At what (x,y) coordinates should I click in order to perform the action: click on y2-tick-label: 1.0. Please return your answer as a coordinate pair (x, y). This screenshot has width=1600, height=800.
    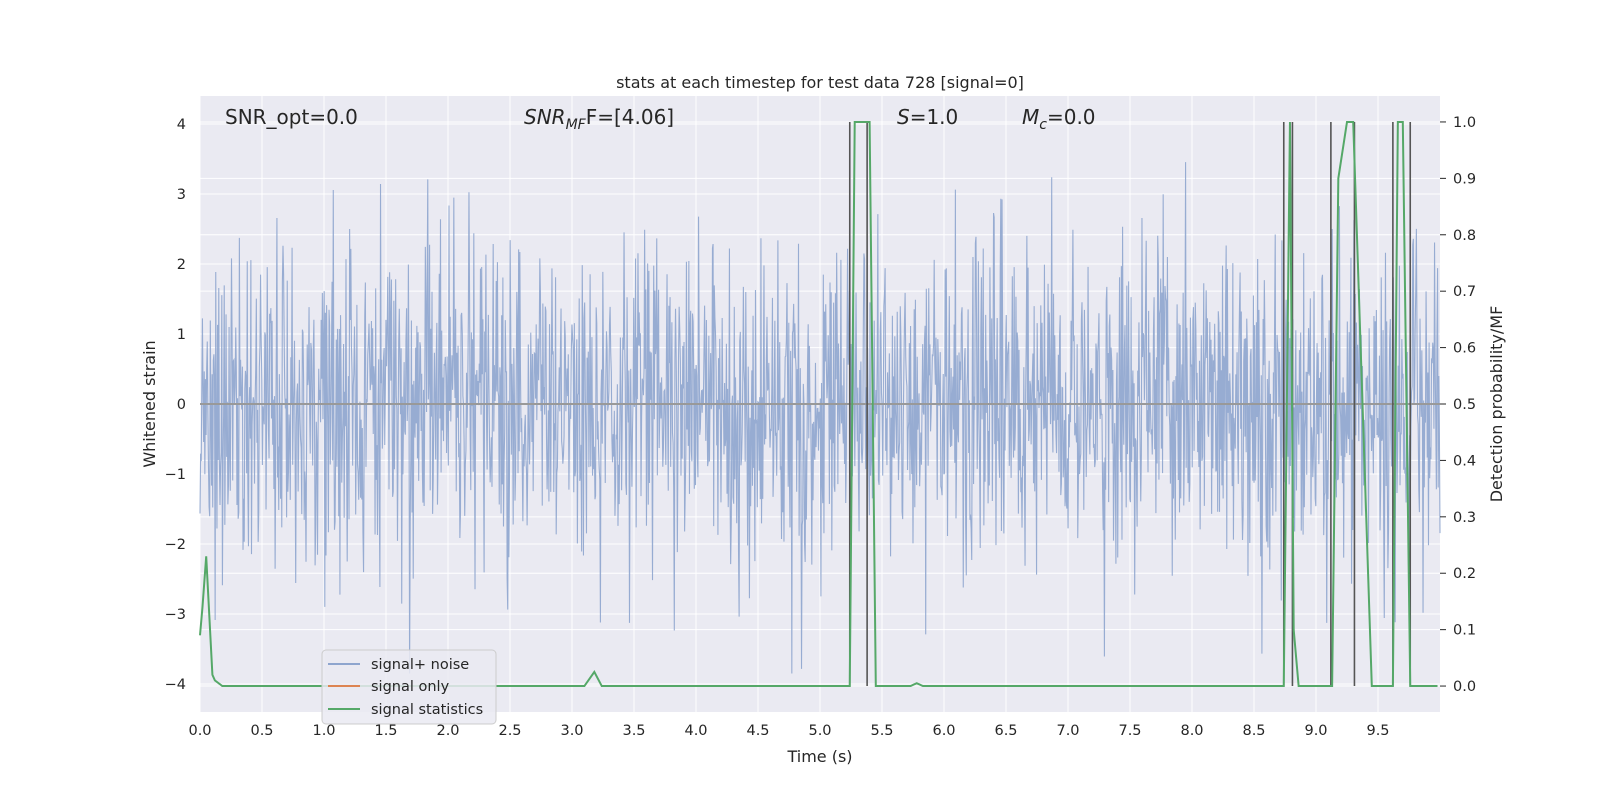
    Looking at the image, I should click on (1464, 123).